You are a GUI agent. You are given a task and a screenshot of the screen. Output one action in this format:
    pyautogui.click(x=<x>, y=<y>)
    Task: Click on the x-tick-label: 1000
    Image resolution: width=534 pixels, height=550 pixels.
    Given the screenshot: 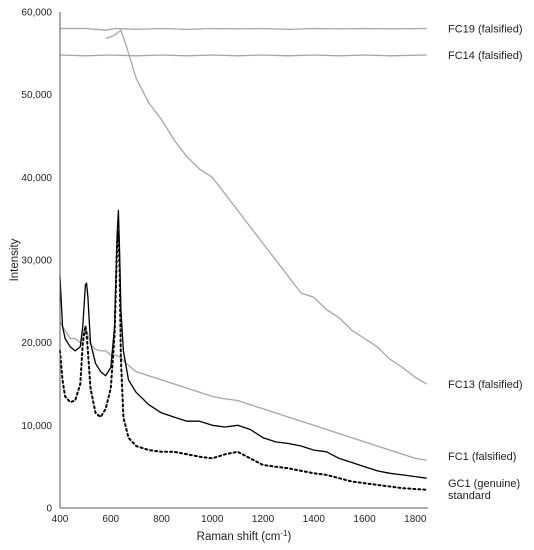 What is the action you would take?
    pyautogui.click(x=212, y=519)
    